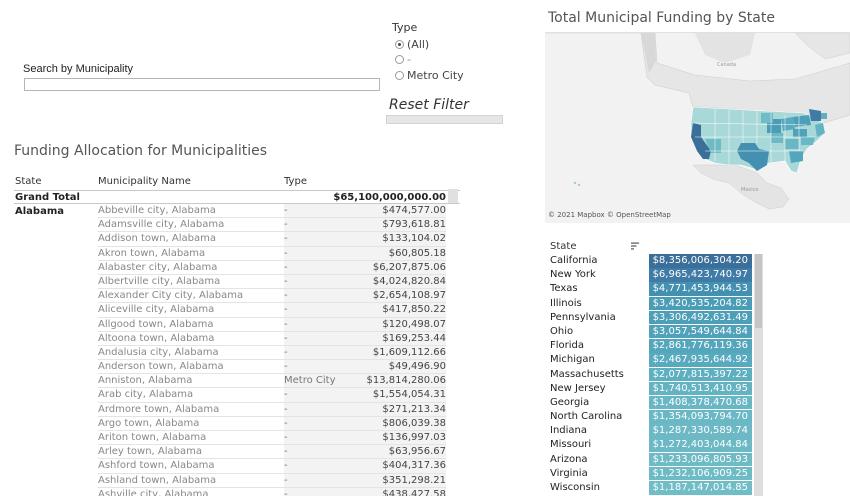  Describe the element at coordinates (78, 69) in the screenshot. I see `search-label: Search by Municipality` at that location.